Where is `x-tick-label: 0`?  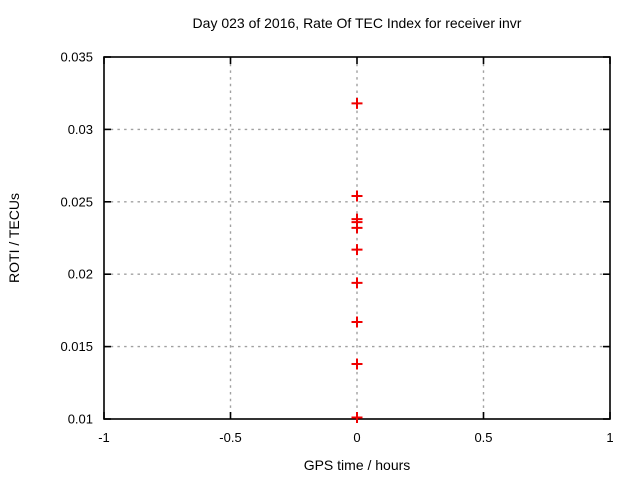
x-tick-label: 0 is located at coordinates (356, 437).